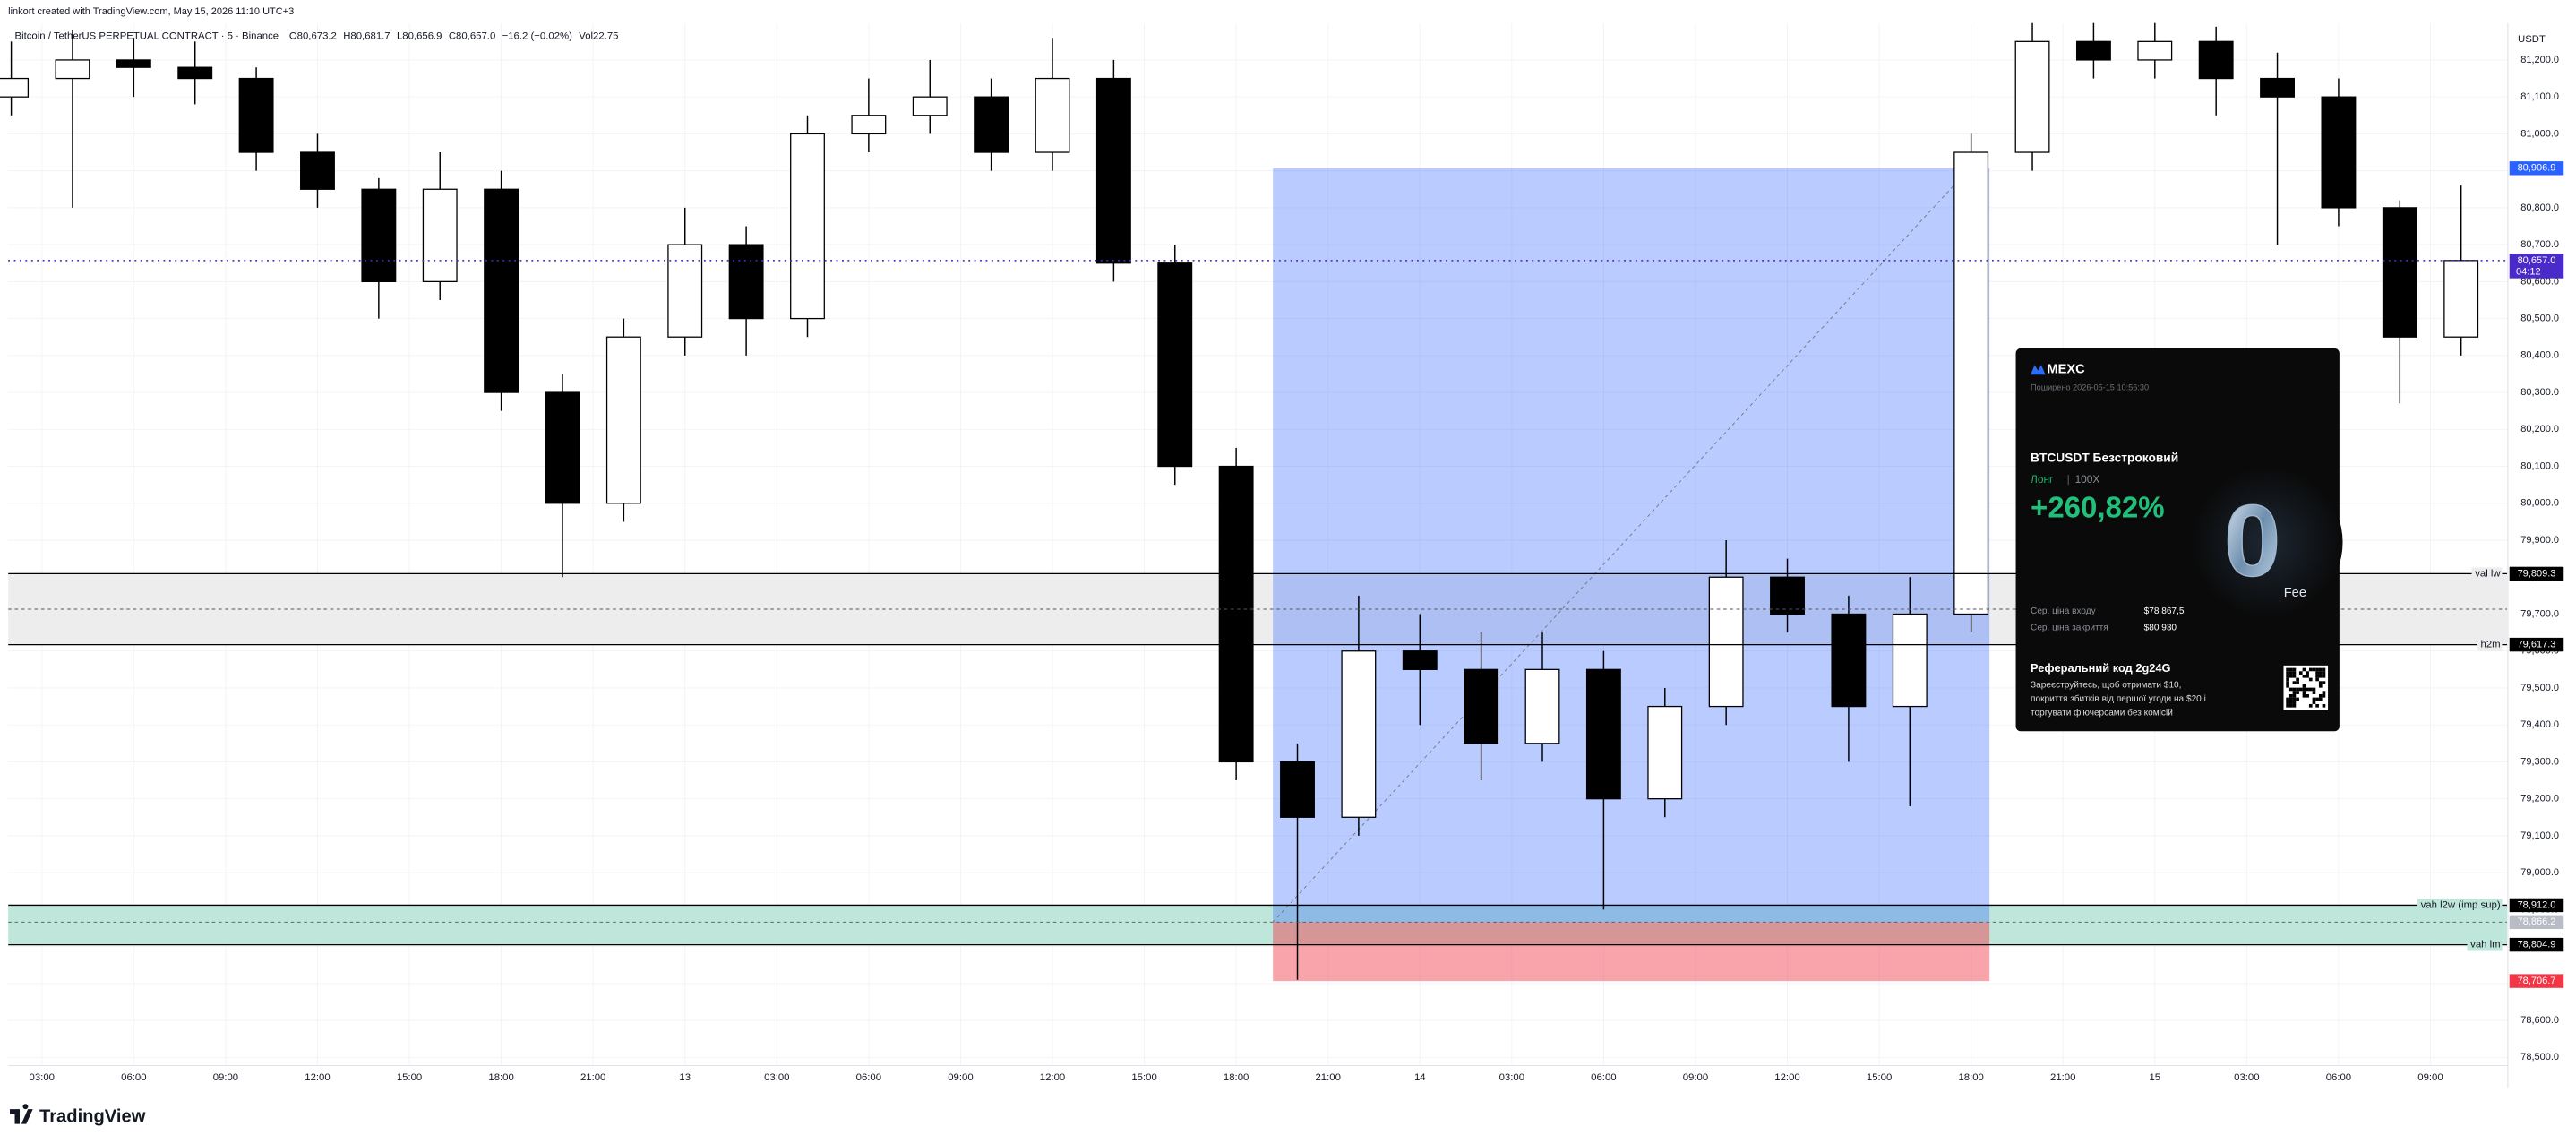  I want to click on y-tick-label: 79,500.0, so click(2539, 688).